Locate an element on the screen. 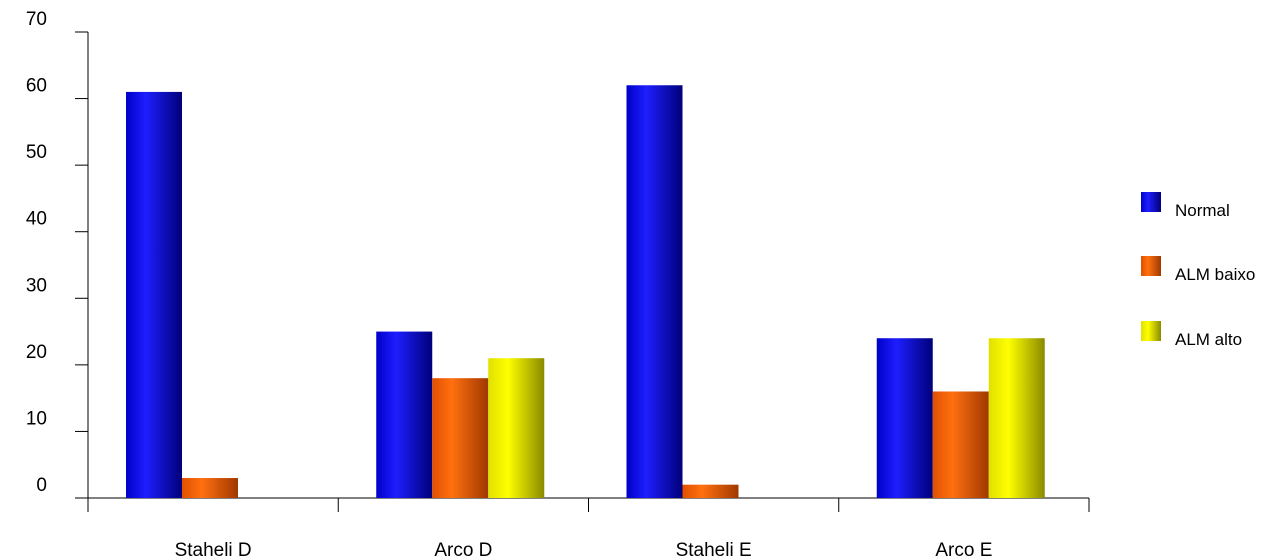 This screenshot has width=1277, height=558. x-category-label: Arco D is located at coordinates (463, 549).